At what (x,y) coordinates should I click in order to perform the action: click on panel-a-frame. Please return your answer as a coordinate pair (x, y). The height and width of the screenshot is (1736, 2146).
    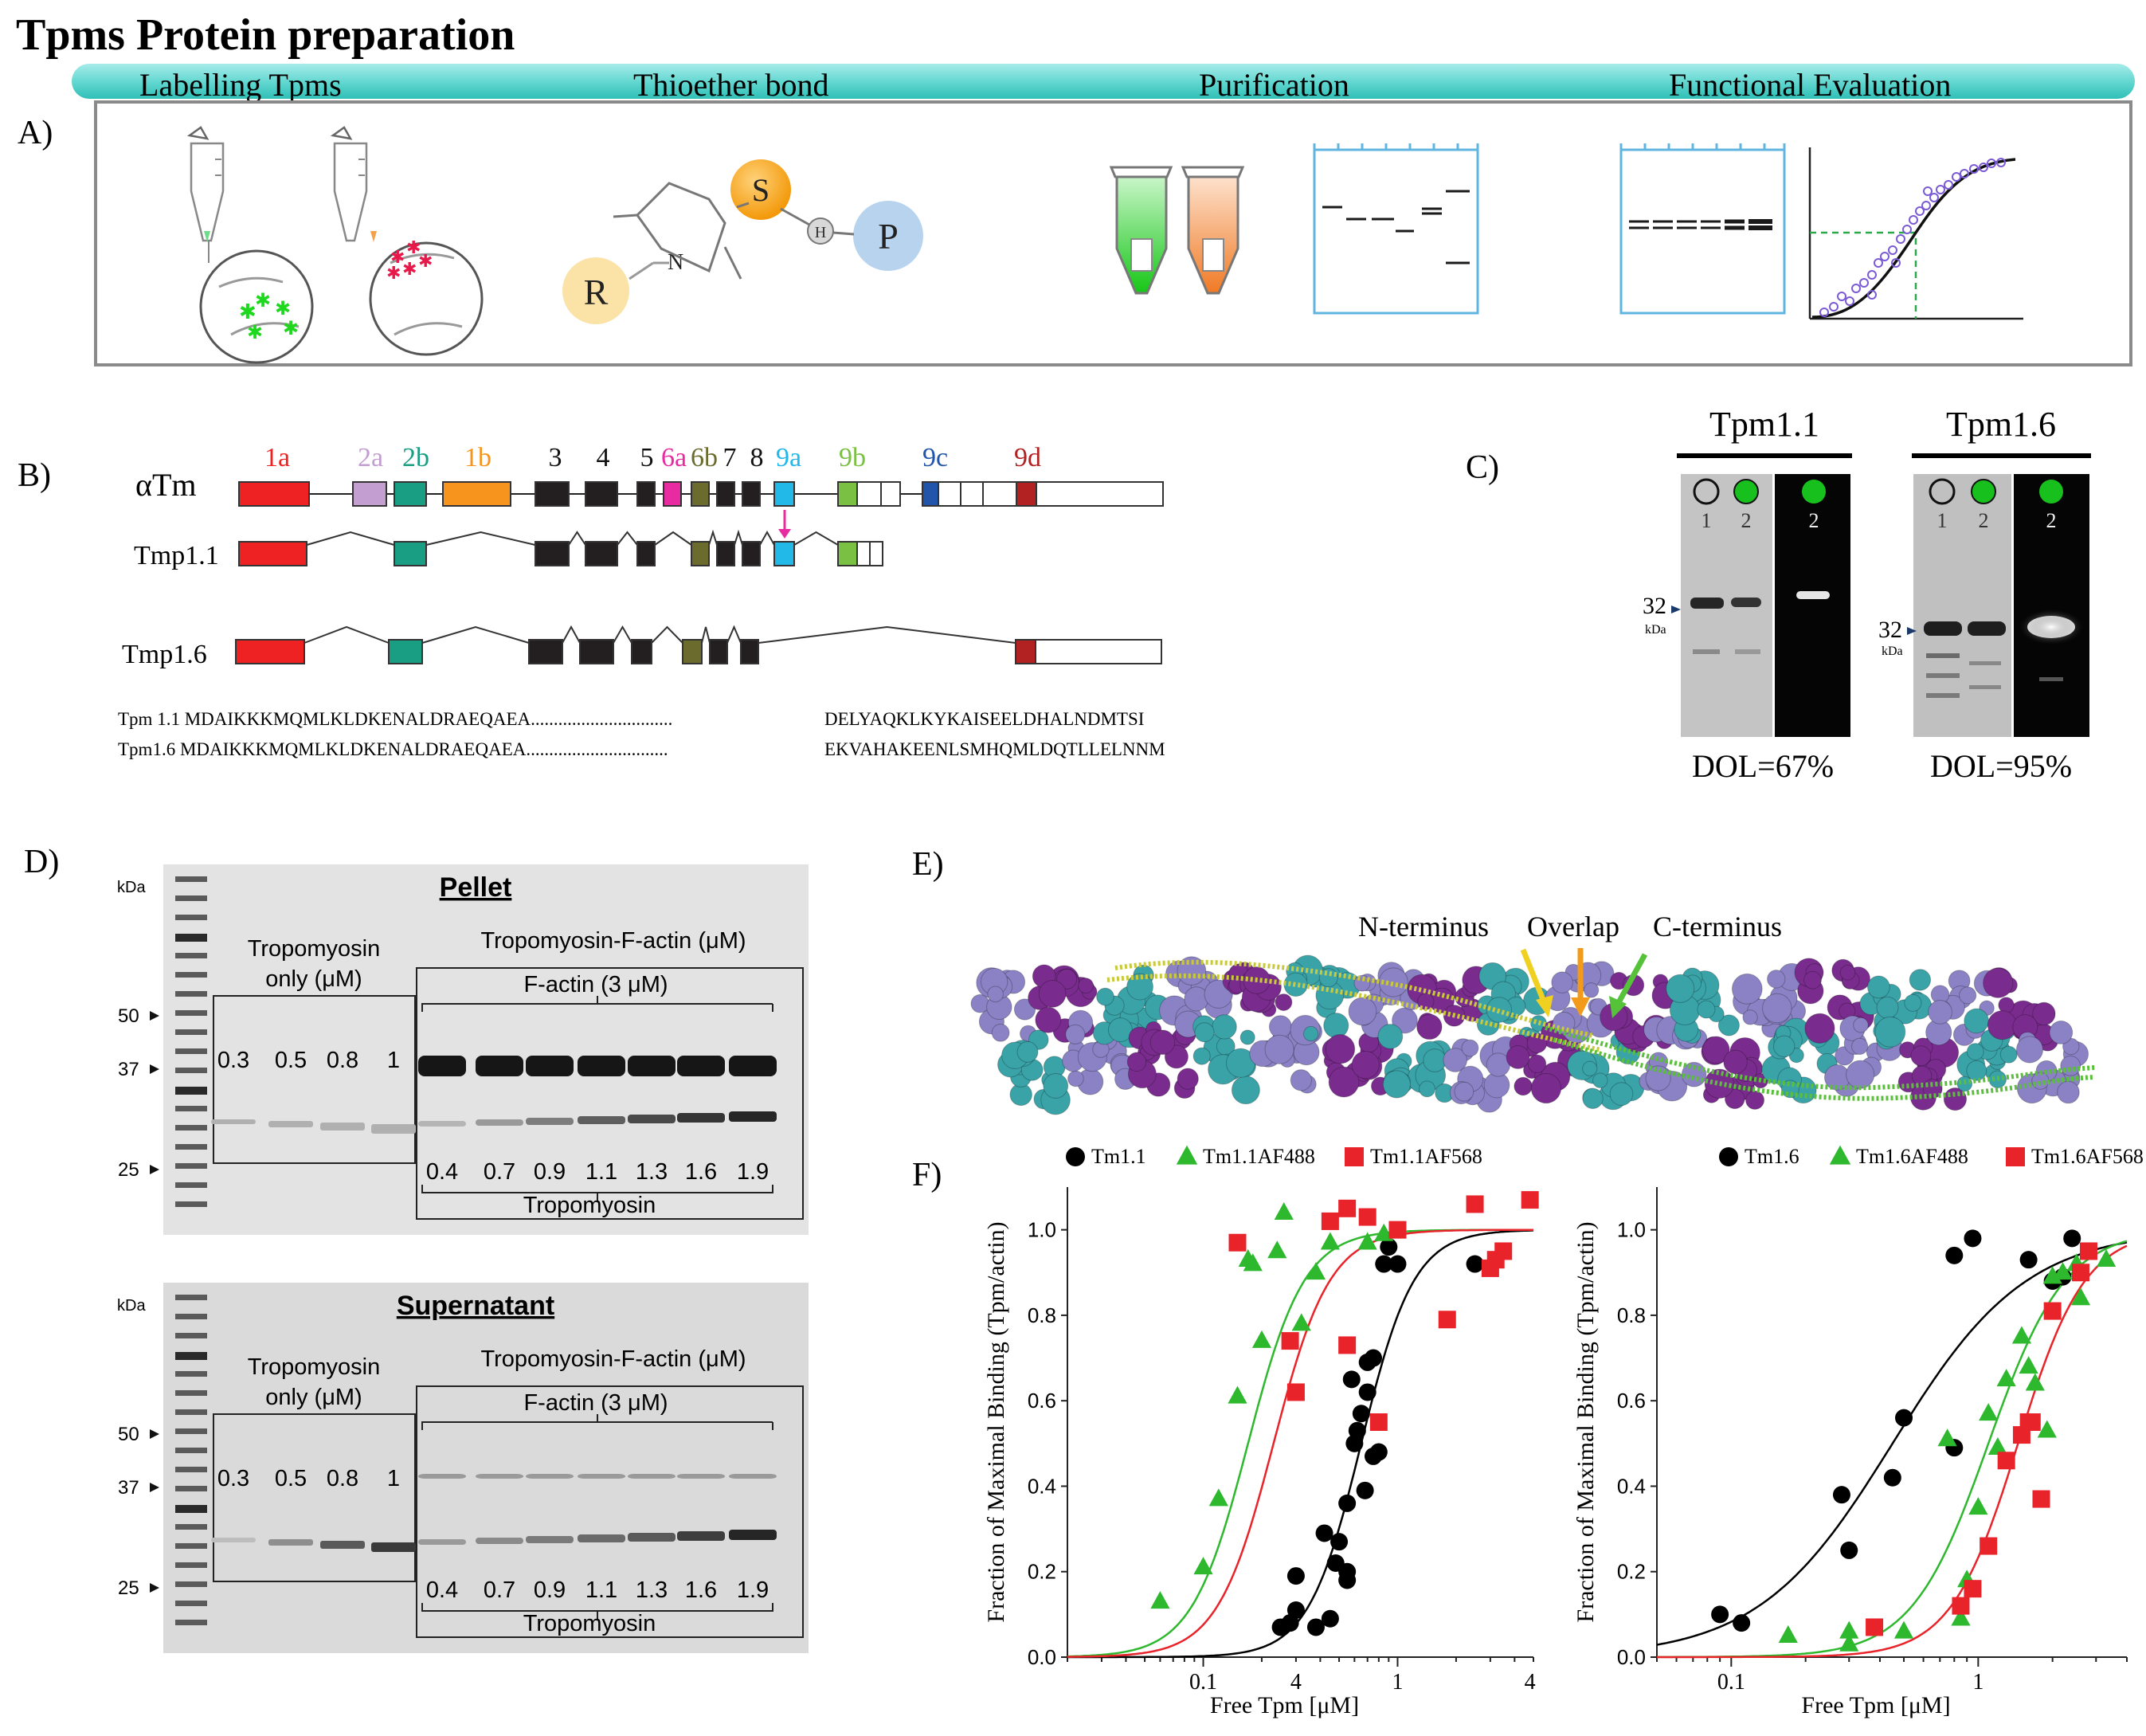
    Looking at the image, I should click on (1113, 233).